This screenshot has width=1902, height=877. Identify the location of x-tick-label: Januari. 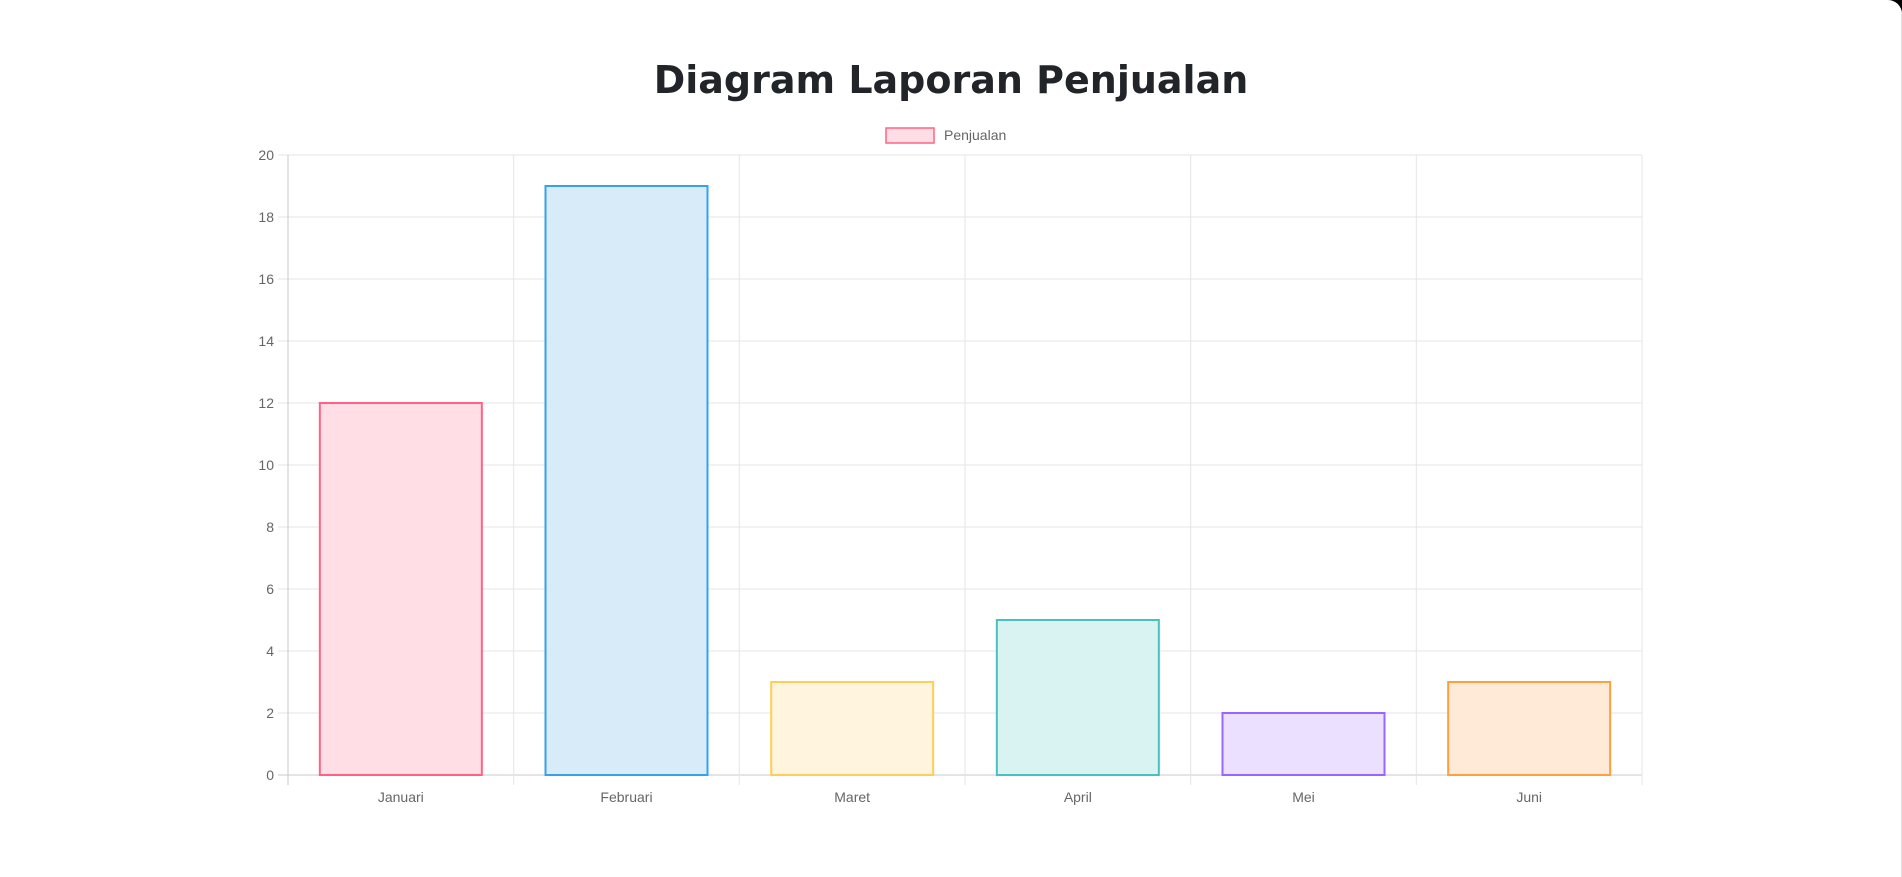
(401, 797).